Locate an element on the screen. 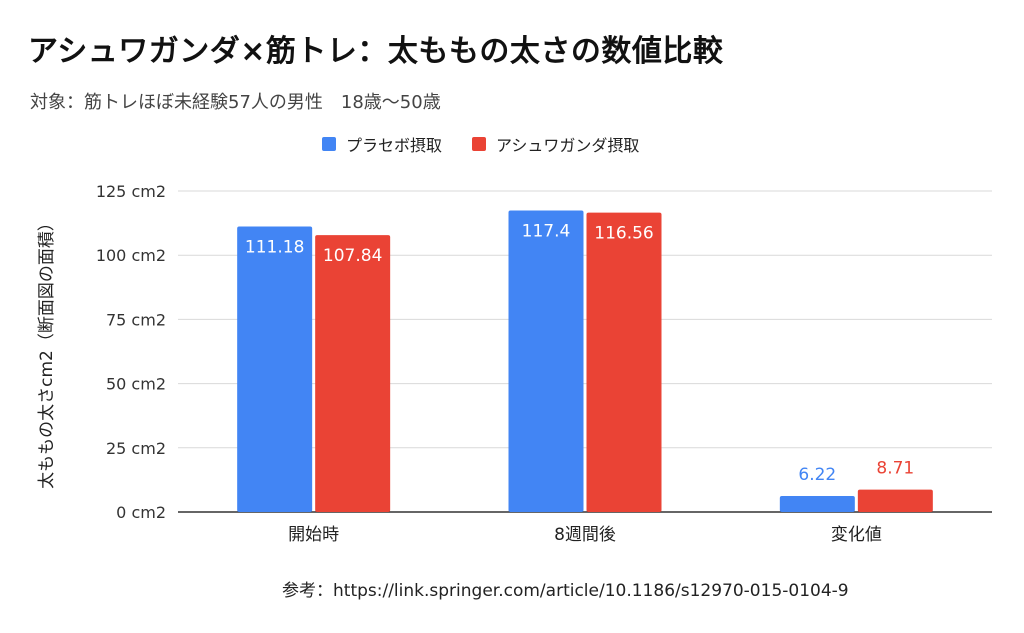  y-tick-label: 125 cm2 is located at coordinates (131, 191).